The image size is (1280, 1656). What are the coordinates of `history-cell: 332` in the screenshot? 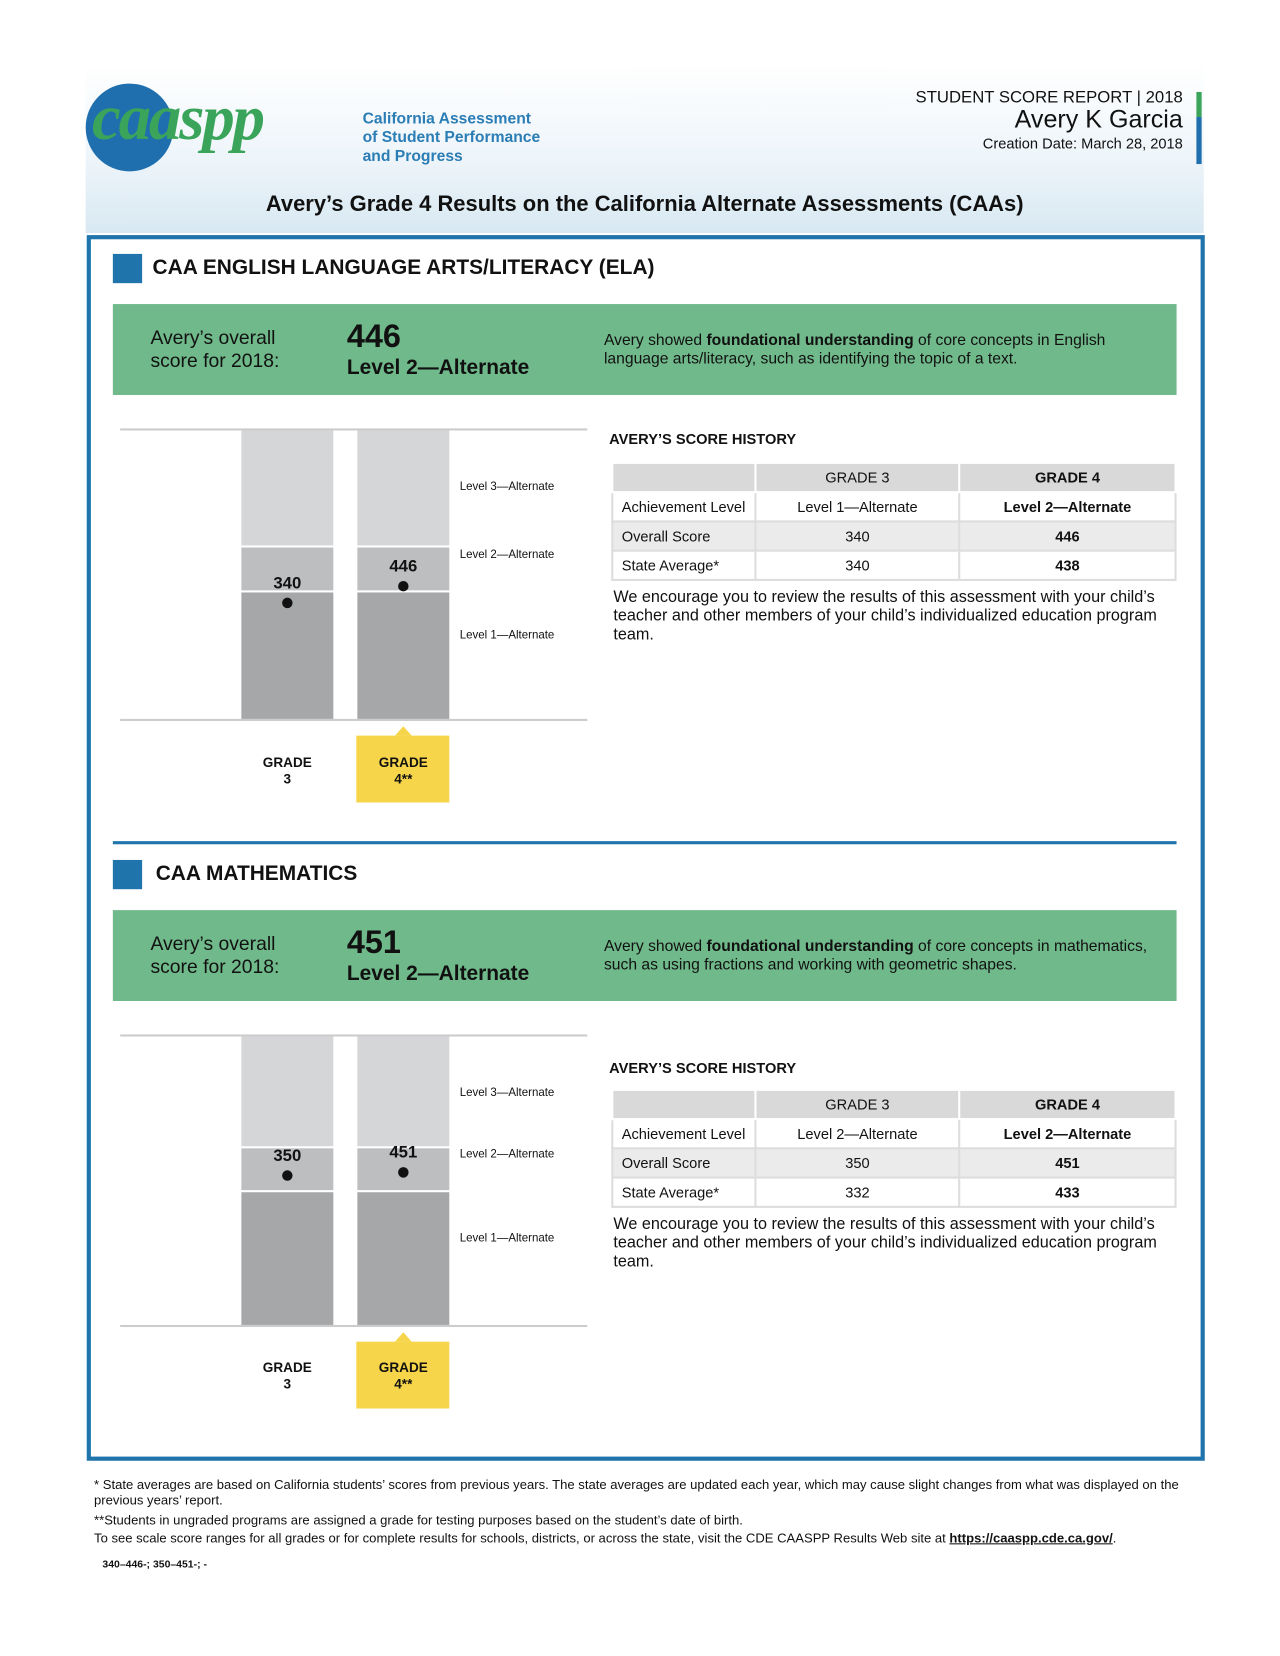 It's located at (857, 1192).